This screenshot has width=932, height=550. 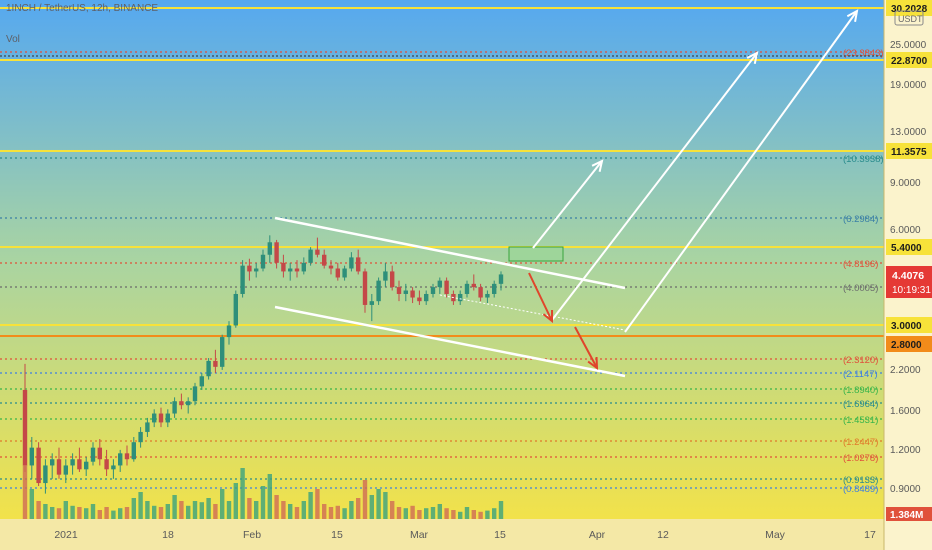 What do you see at coordinates (442, 534) in the screenshot?
I see `time-axis-panel` at bounding box center [442, 534].